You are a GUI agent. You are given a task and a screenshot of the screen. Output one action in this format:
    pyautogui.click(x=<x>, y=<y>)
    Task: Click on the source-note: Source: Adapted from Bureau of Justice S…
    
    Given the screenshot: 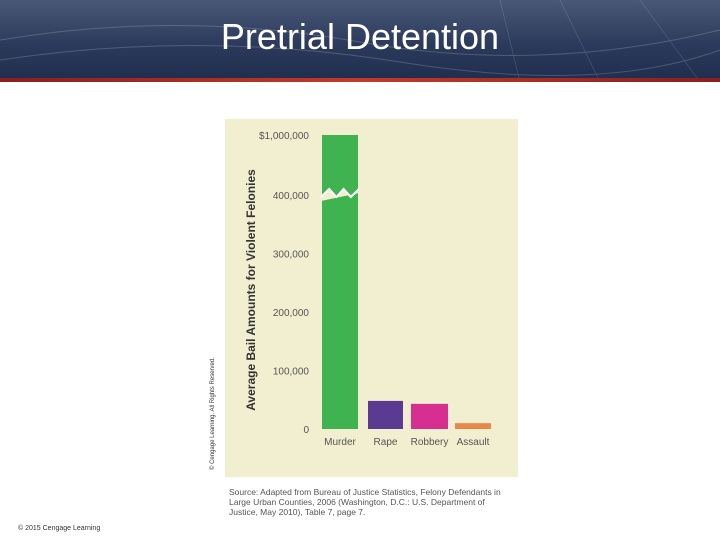 What is the action you would take?
    pyautogui.click(x=365, y=502)
    